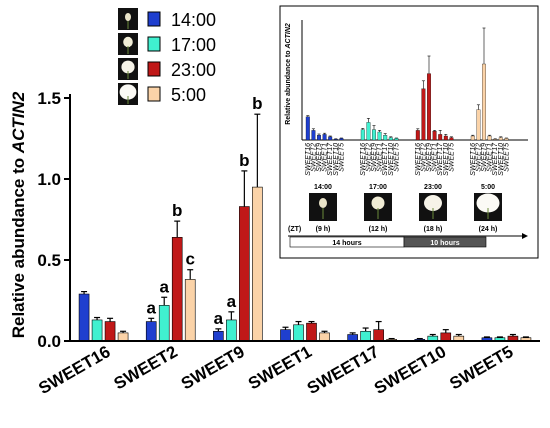 This screenshot has width=550, height=428. What do you see at coordinates (280, 367) in the screenshot?
I see `x-tick-label: SWEET1` at bounding box center [280, 367].